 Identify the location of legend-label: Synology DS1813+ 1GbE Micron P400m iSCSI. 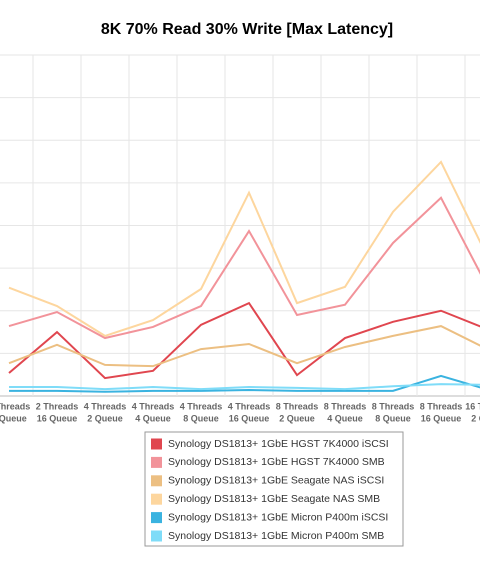
(278, 517).